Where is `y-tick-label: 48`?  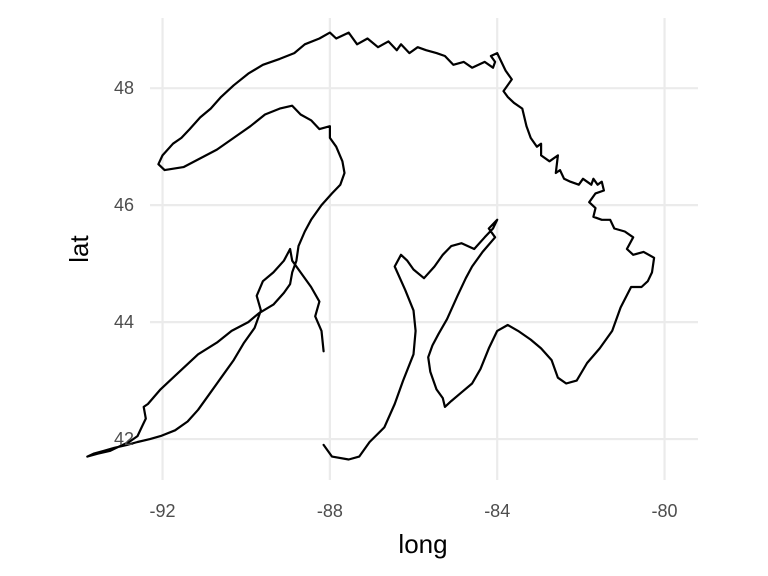 y-tick-label: 48 is located at coordinates (124, 88).